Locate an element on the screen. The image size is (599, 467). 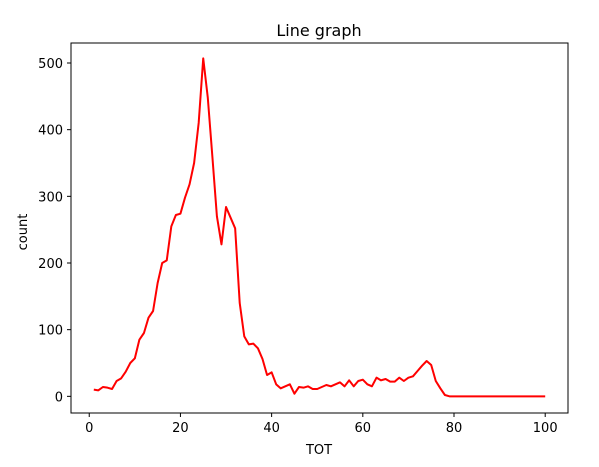
chart-title: Line graph is located at coordinates (318, 30).